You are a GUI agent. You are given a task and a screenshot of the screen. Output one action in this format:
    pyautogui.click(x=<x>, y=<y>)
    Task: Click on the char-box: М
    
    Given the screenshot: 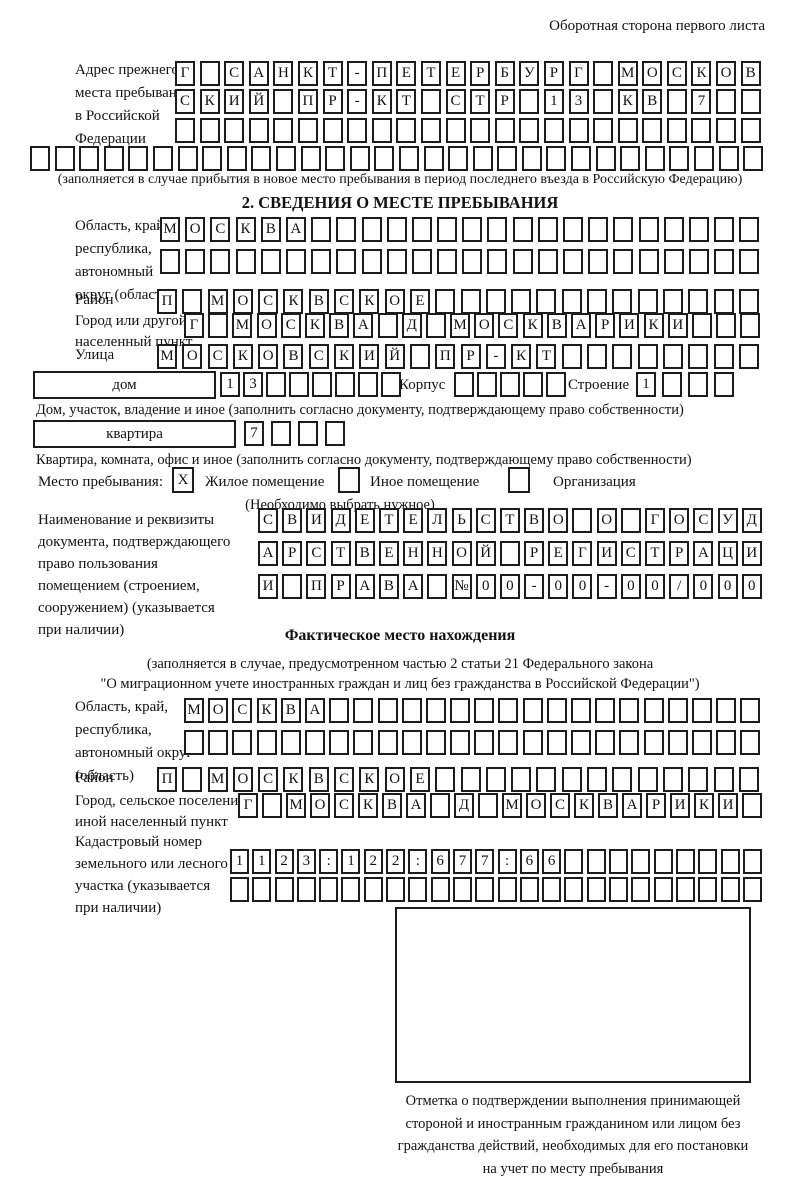 What is the action you would take?
    pyautogui.click(x=217, y=301)
    